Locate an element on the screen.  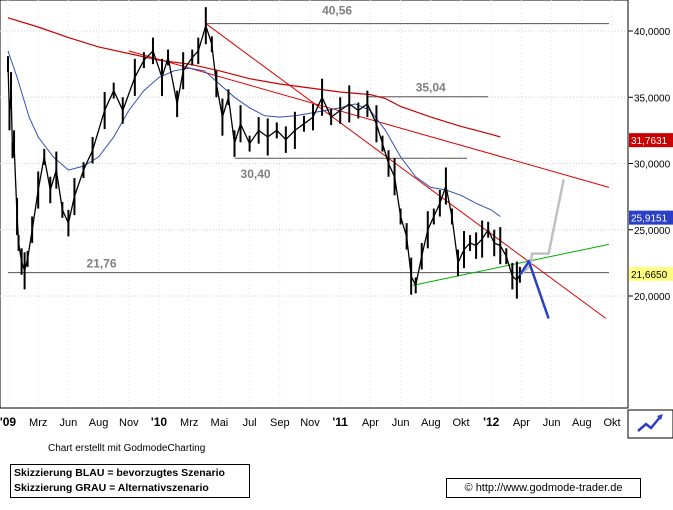
annotation-label-0: 40,56 is located at coordinates (337, 11).